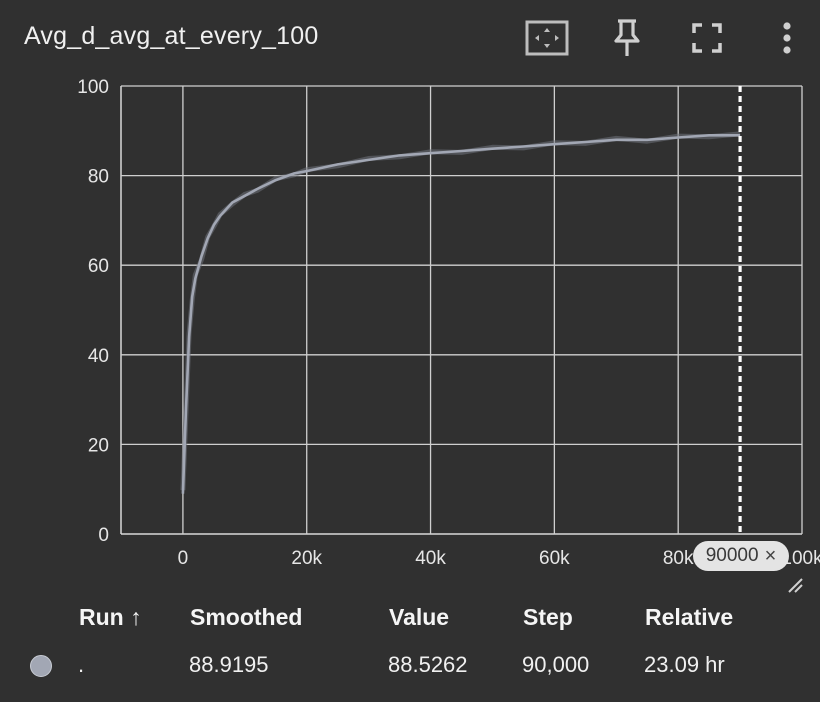 This screenshot has width=820, height=702. I want to click on y-tick-label: 80, so click(98, 177).